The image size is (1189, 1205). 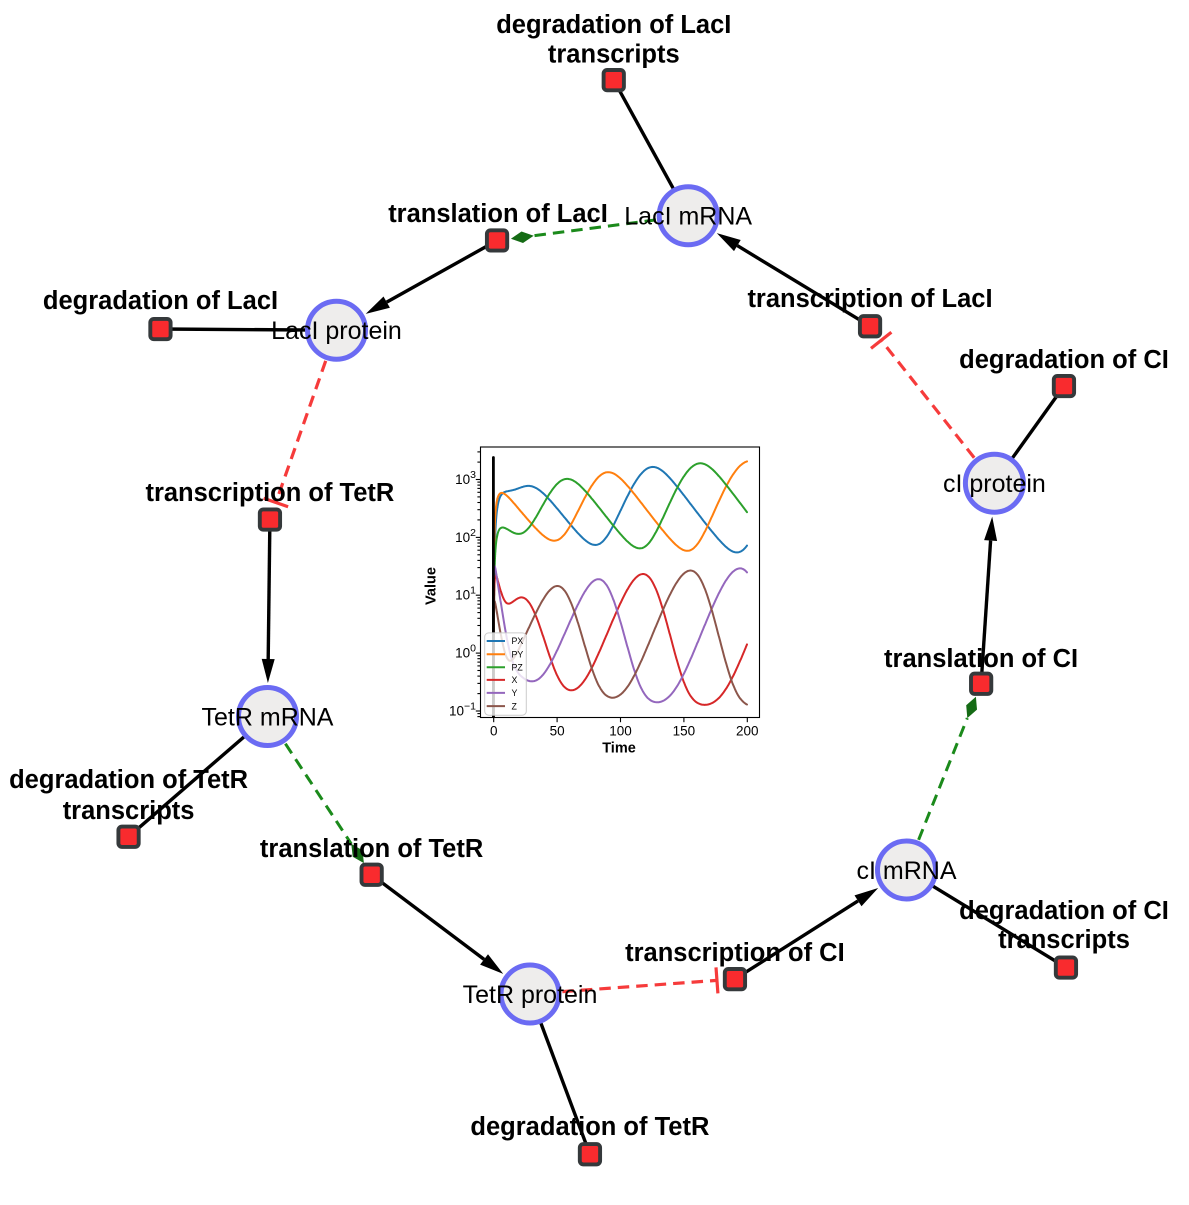 What do you see at coordinates (498, 214) in the screenshot?
I see `svg-text: translation of LacI` at bounding box center [498, 214].